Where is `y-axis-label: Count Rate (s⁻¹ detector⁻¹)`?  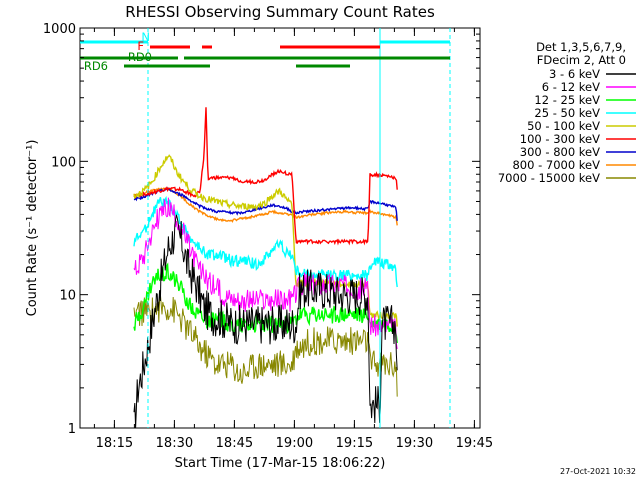 y-axis-label: Count Rate (s⁻¹ detector⁻¹) is located at coordinates (32, 228).